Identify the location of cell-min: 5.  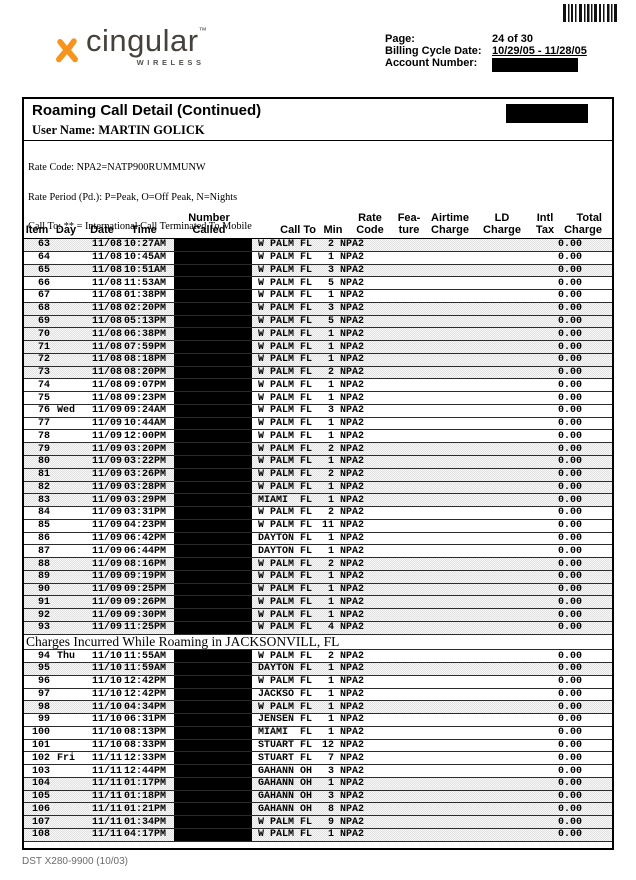
(330, 283).